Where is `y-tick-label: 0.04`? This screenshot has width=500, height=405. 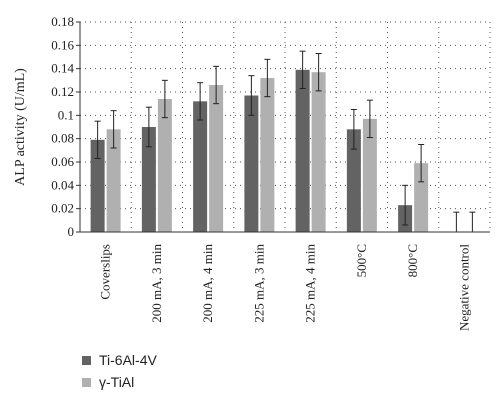
y-tick-label: 0.04 is located at coordinates (62, 184).